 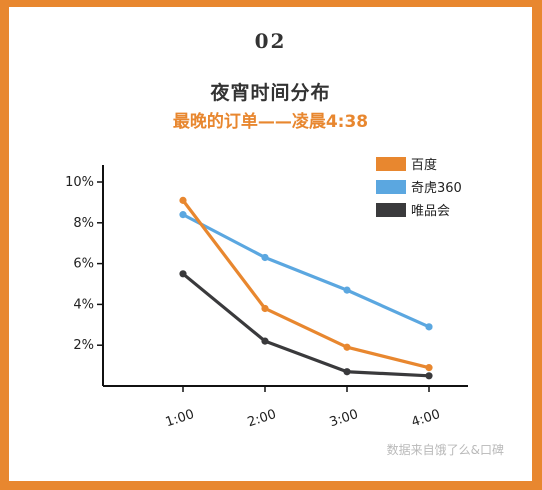 I want to click on x-tick-label: 2:00, so click(x=262, y=418).